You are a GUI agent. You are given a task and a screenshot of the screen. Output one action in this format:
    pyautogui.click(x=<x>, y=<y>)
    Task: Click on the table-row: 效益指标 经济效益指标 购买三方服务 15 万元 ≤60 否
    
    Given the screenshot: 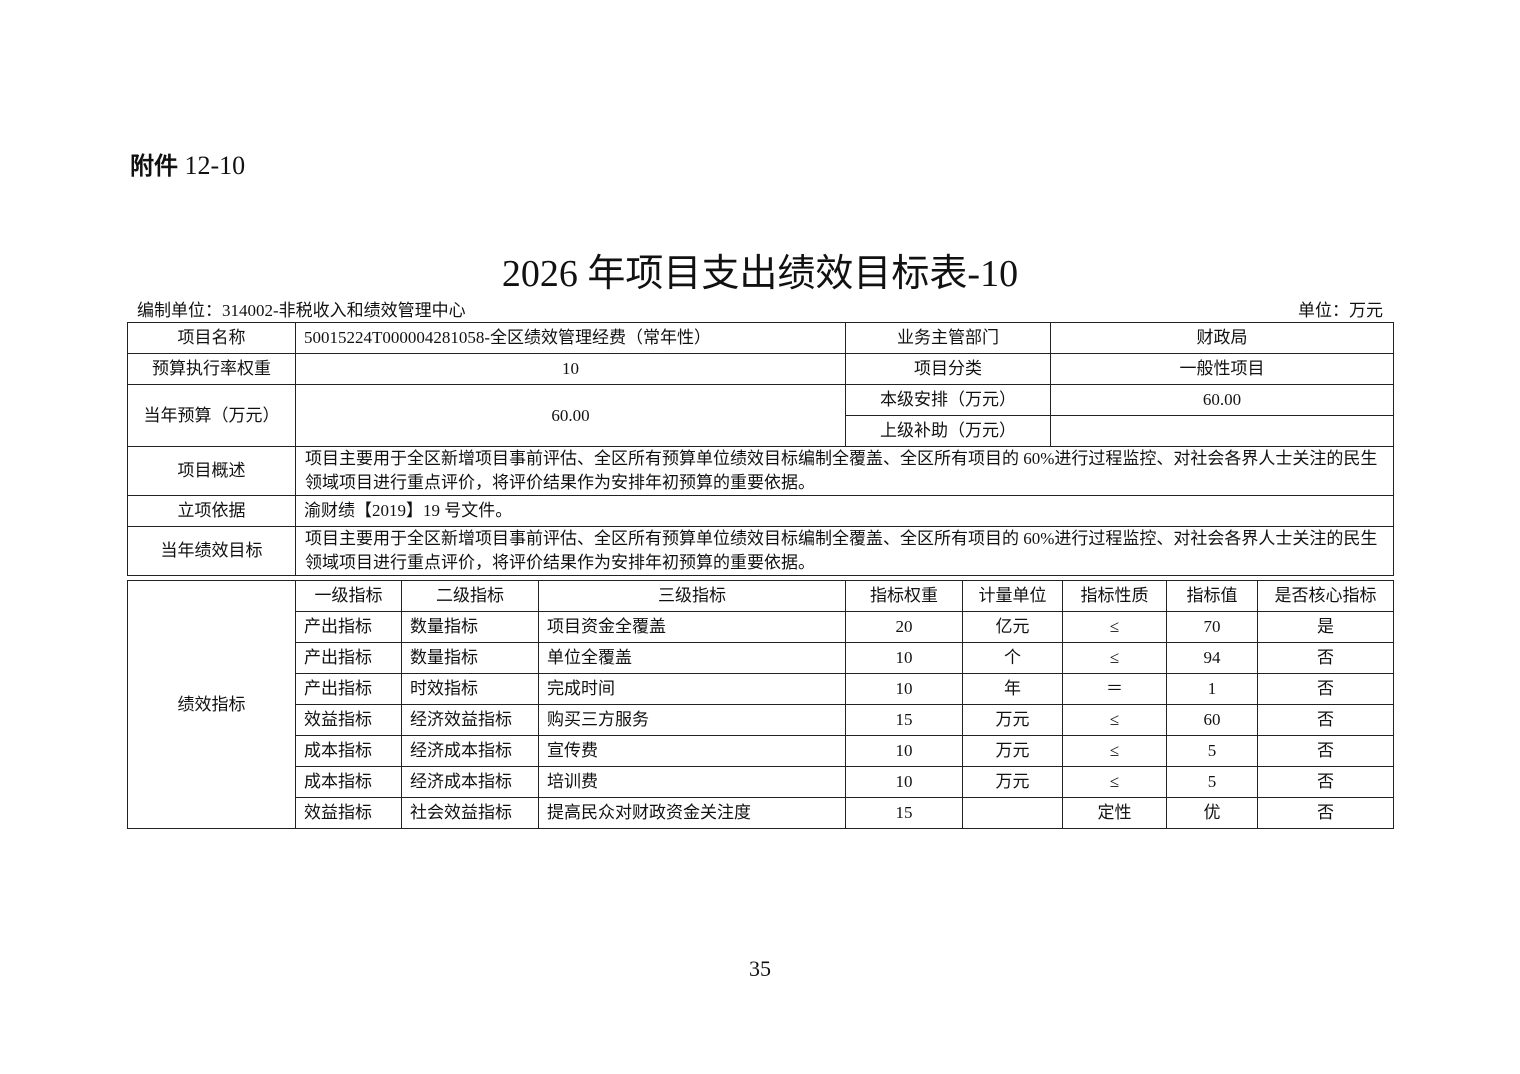 What is the action you would take?
    pyautogui.click(x=761, y=720)
    